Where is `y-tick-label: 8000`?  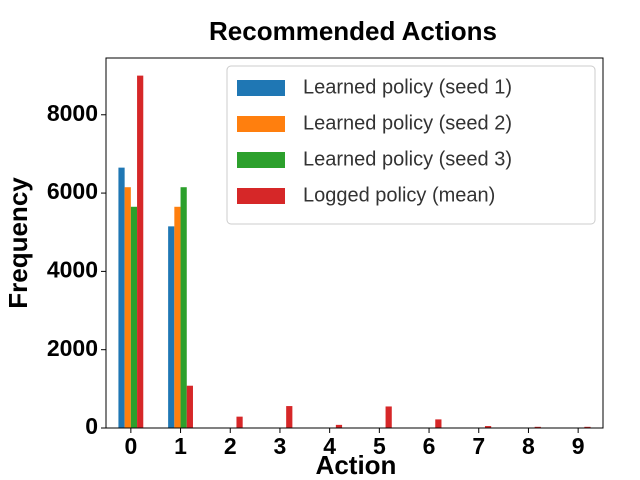
y-tick-label: 8000 is located at coordinates (72, 113).